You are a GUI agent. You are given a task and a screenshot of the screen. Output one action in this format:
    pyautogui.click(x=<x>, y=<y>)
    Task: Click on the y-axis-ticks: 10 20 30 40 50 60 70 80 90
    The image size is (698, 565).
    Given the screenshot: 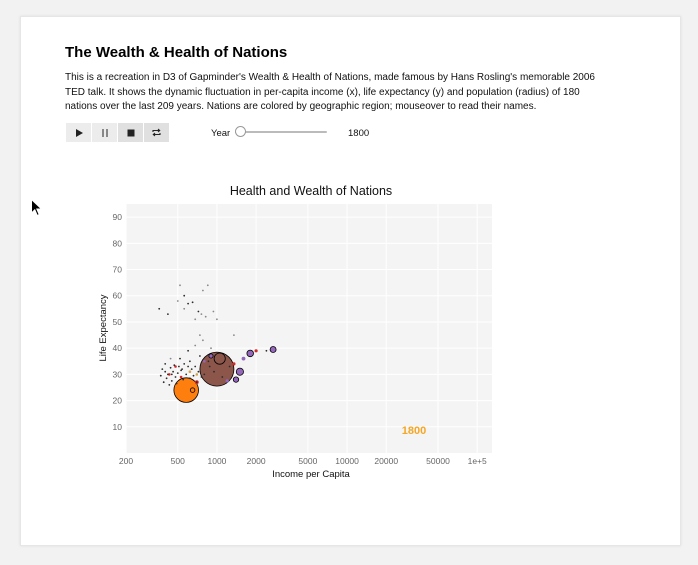 What is the action you would take?
    pyautogui.click(x=118, y=322)
    